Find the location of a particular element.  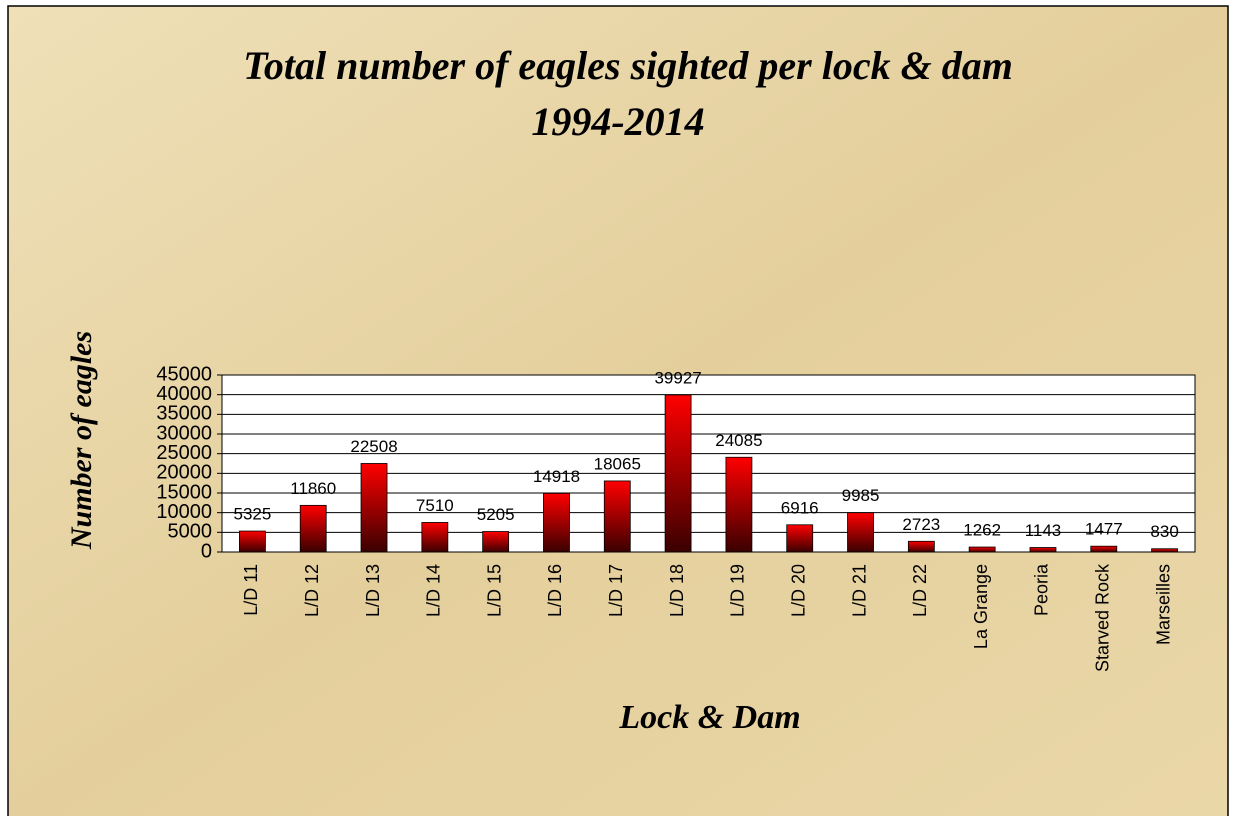

value-label: 1143 is located at coordinates (1043, 530).